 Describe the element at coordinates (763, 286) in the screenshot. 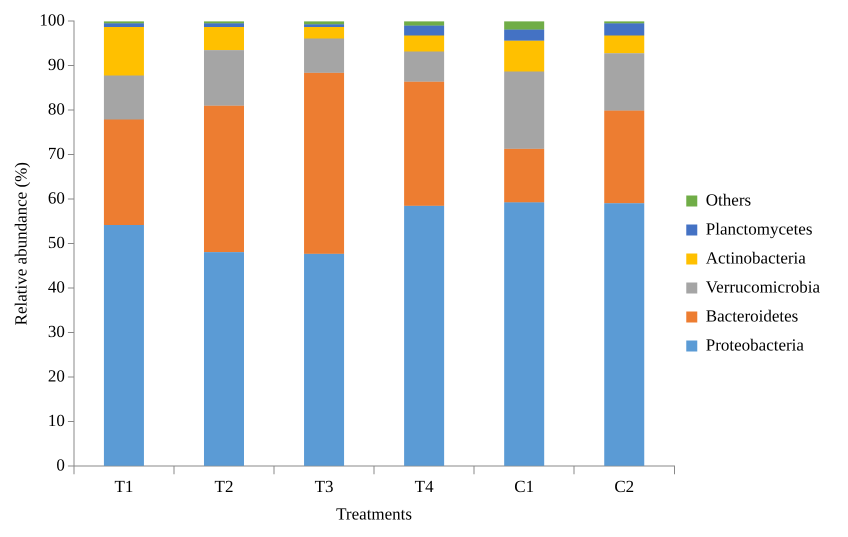

I see `legend-label: Verrucomicrobia` at that location.